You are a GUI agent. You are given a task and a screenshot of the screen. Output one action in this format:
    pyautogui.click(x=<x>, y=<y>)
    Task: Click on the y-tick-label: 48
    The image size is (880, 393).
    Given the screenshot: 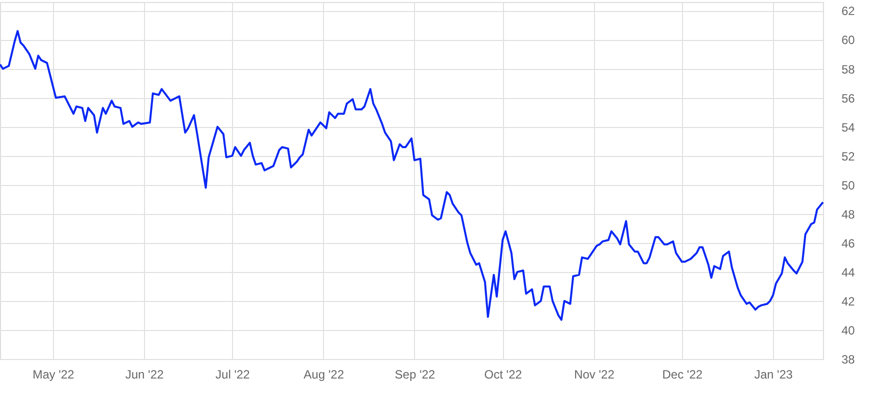 What is the action you would take?
    pyautogui.click(x=849, y=214)
    